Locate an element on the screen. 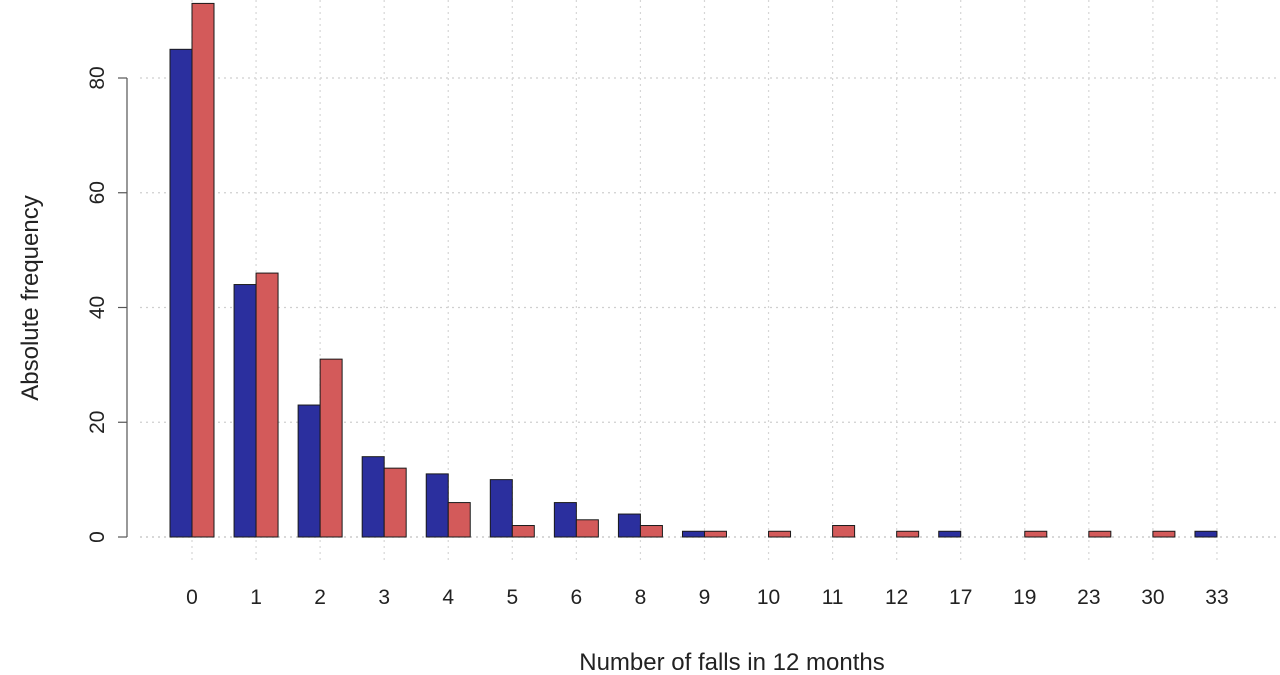  x-tick-labels: 0 1 2 3 4 5 6 8 9 10 11 12 17 19 23 30 33 is located at coordinates (707, 597).